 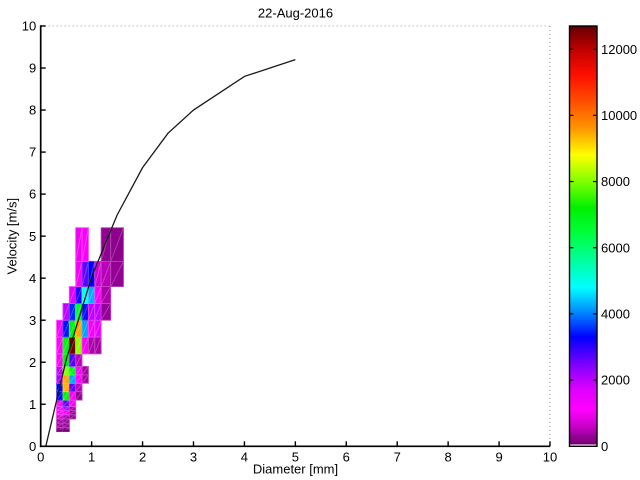 What do you see at coordinates (448, 457) in the screenshot?
I see `x-tick-label: 8` at bounding box center [448, 457].